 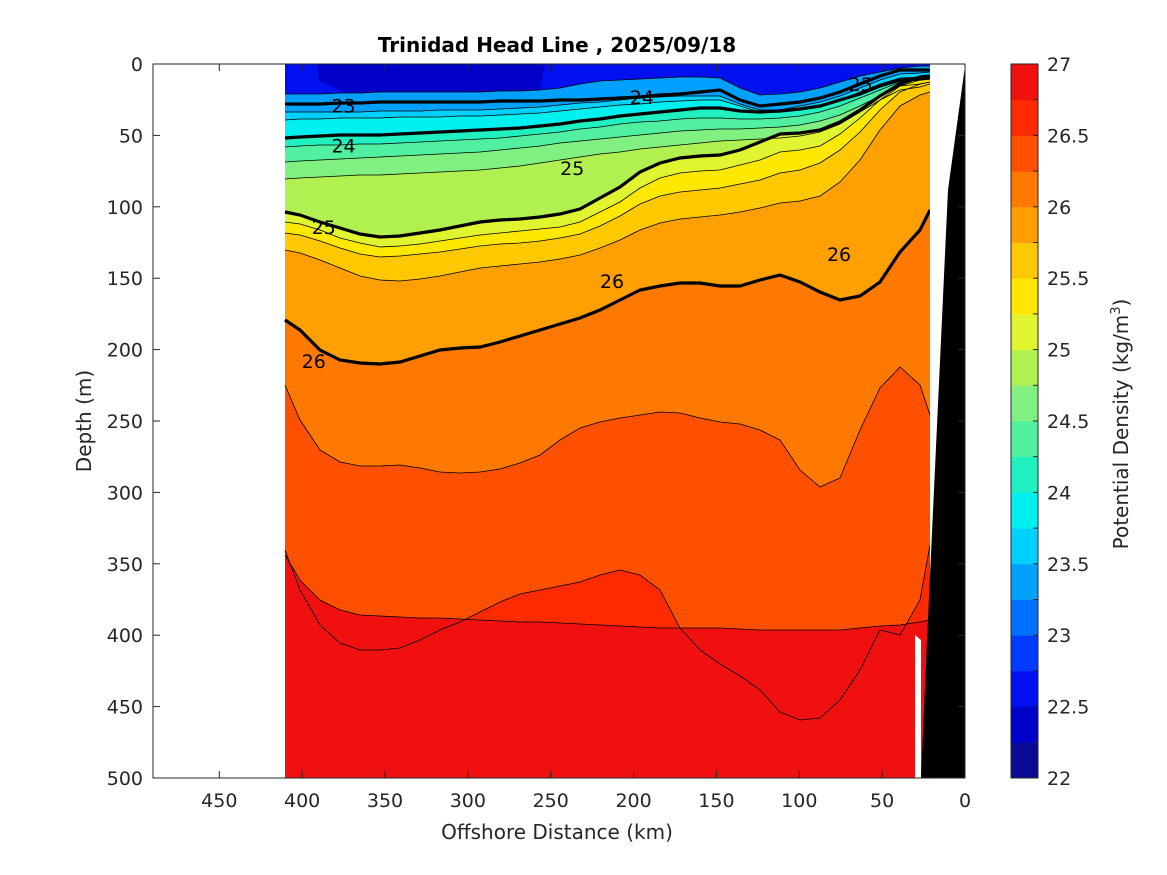 What do you see at coordinates (385, 801) in the screenshot?
I see `x-tick-label: 350` at bounding box center [385, 801].